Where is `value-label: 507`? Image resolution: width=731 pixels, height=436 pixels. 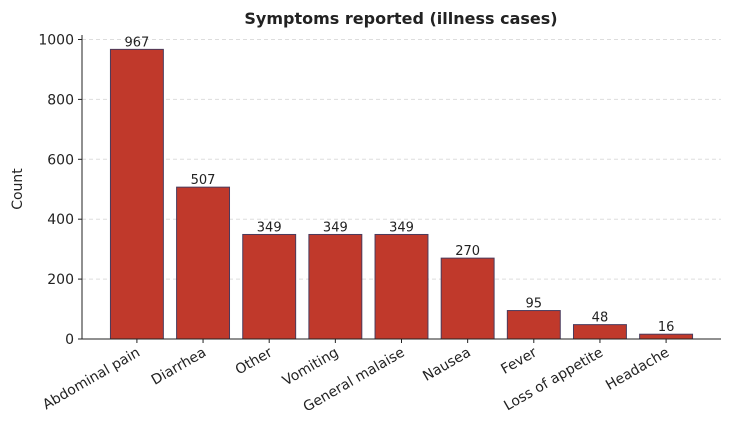
value-label: 507 is located at coordinates (203, 180).